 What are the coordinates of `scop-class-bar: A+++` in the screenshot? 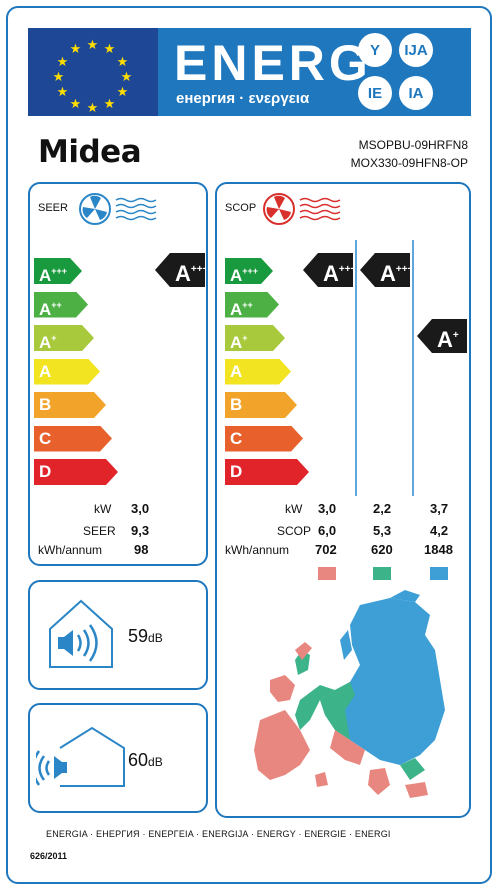 It's located at (249, 271).